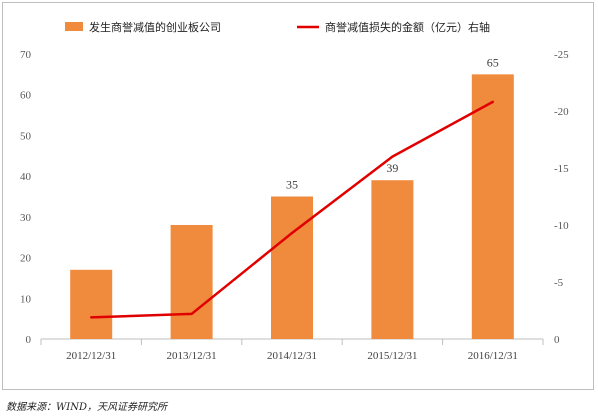 The width and height of the screenshot is (598, 416). I want to click on right-axis-tick-label: -15, so click(561, 169).